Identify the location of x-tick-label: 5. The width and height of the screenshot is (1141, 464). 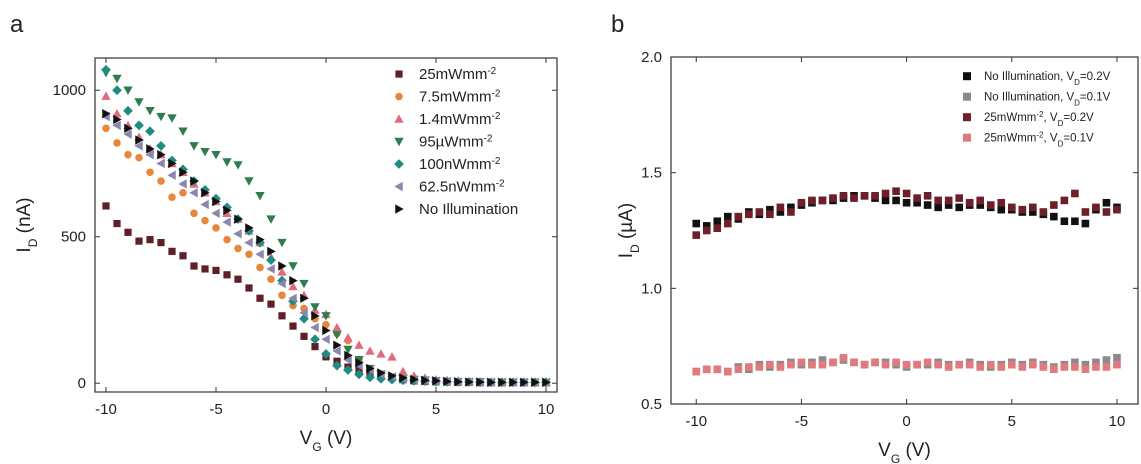
(436, 409).